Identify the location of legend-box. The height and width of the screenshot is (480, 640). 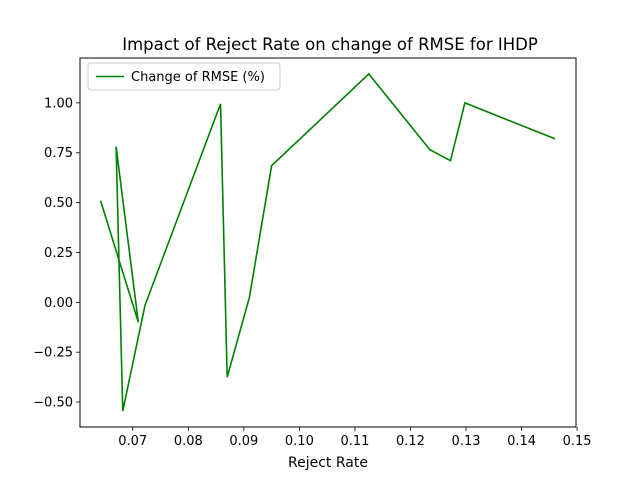
(184, 76).